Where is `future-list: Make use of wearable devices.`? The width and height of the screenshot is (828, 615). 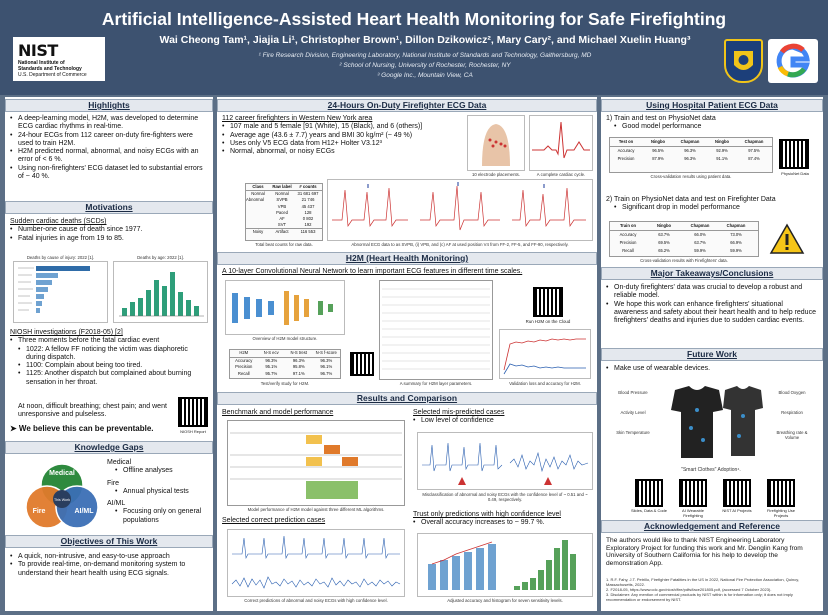
future-list: Make use of wearable devices. is located at coordinates (706, 369).